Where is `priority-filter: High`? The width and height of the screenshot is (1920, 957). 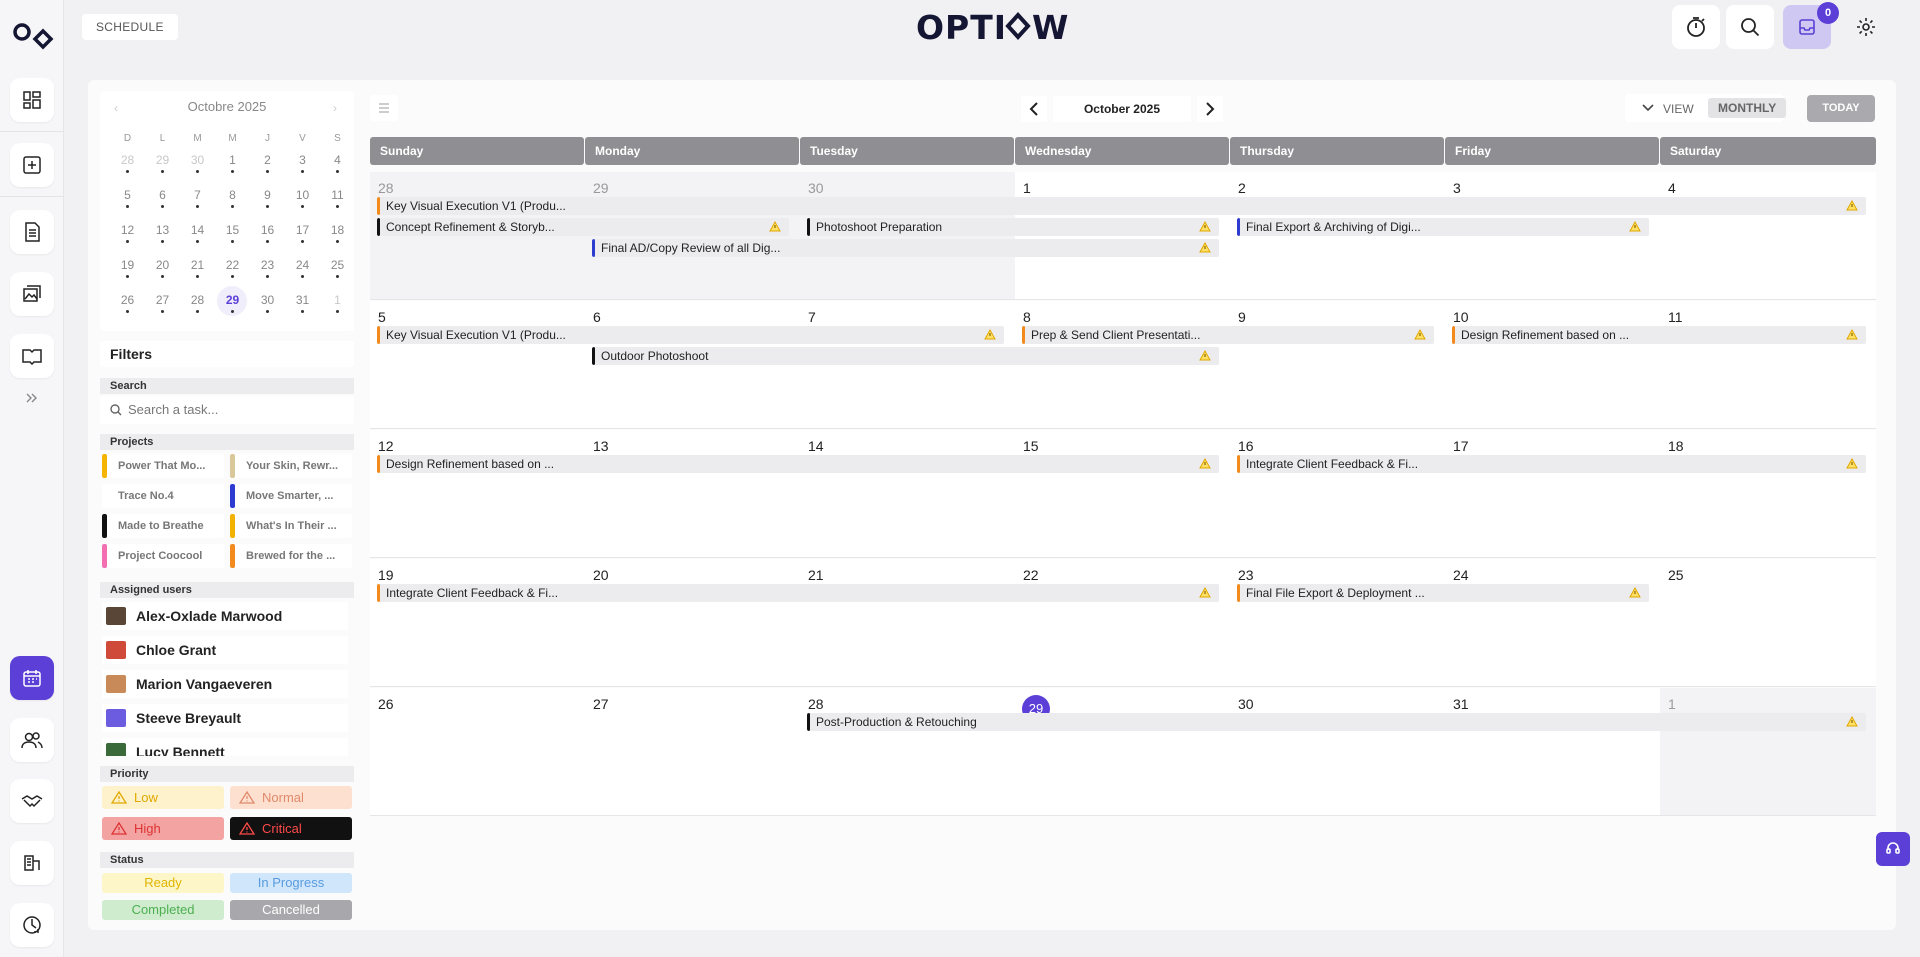 priority-filter: High is located at coordinates (163, 828).